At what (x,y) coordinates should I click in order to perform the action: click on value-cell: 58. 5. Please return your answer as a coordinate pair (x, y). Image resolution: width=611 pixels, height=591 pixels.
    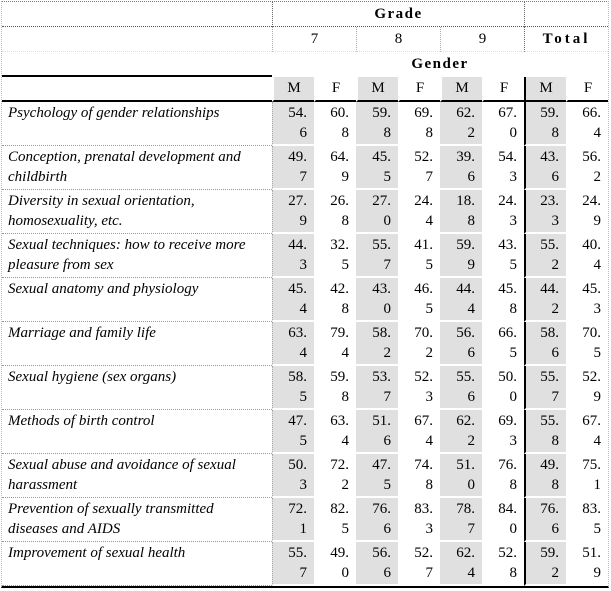
    Looking at the image, I should click on (293, 388).